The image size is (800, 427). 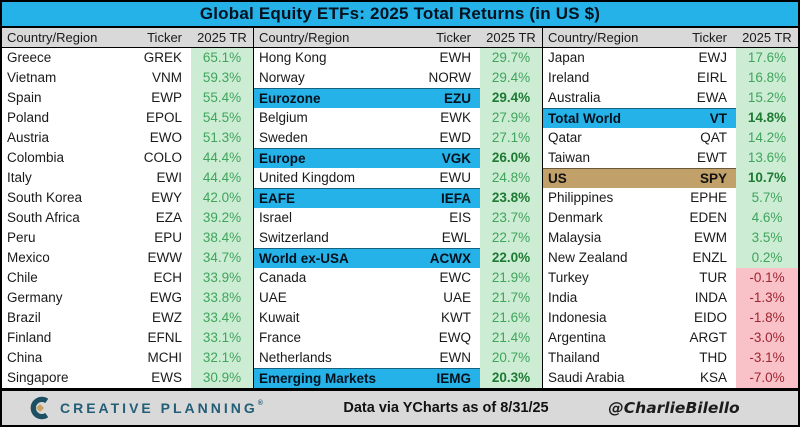 I want to click on ticker-cell: IEMG, so click(x=449, y=379).